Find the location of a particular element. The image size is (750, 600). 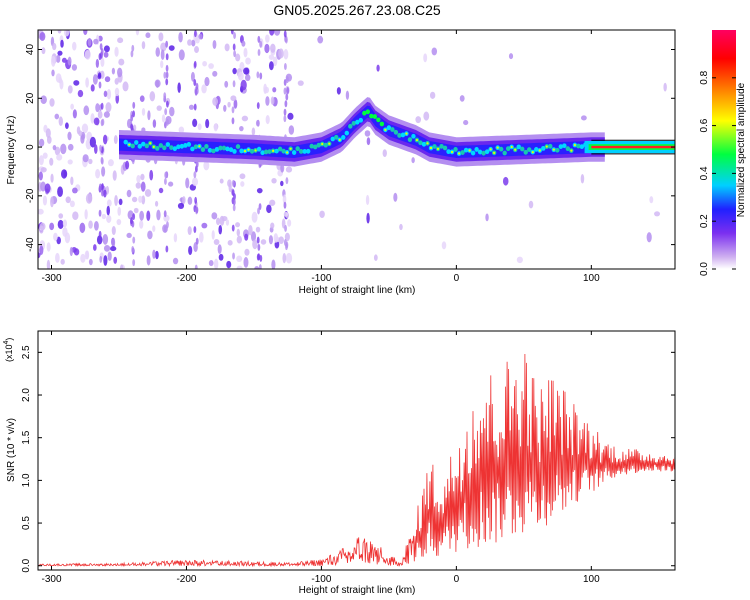

spectrogram-y-tick-label: -40 is located at coordinates (30, 244).